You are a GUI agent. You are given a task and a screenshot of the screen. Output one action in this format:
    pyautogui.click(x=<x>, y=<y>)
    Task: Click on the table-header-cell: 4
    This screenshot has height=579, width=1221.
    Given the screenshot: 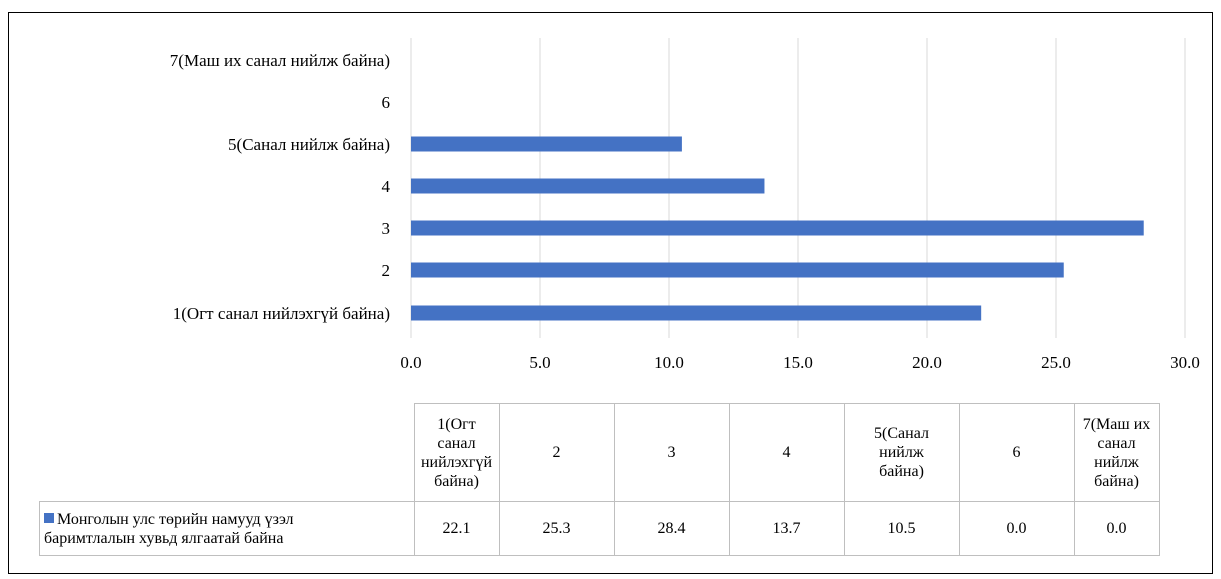 What is the action you would take?
    pyautogui.click(x=786, y=452)
    